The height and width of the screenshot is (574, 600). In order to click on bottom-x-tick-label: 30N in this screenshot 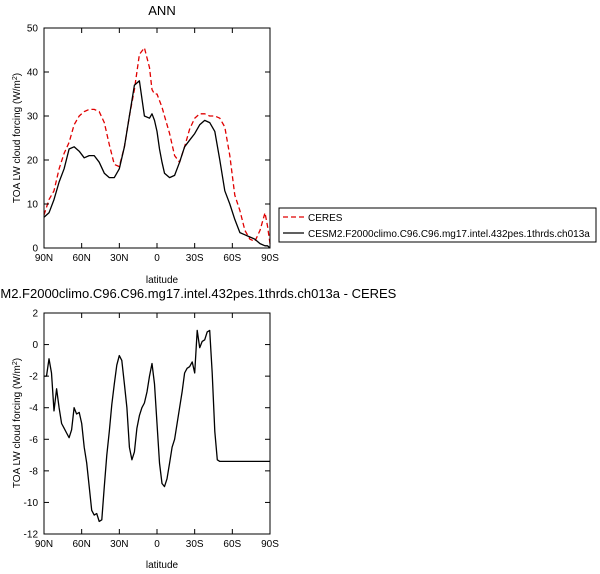, I will do `click(119, 544)`.